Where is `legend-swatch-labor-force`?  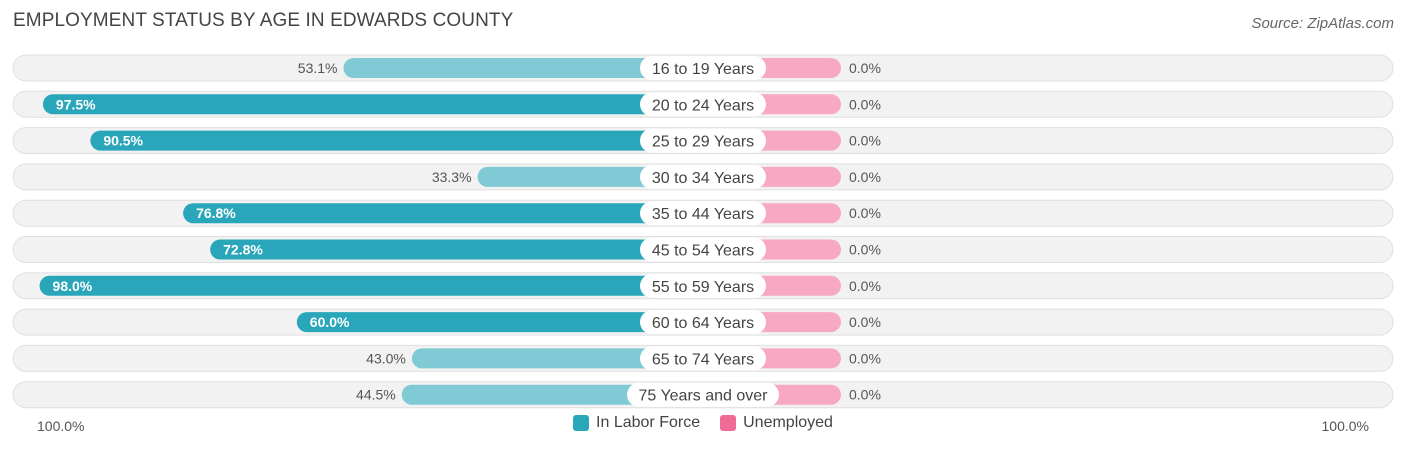 legend-swatch-labor-force is located at coordinates (581, 423).